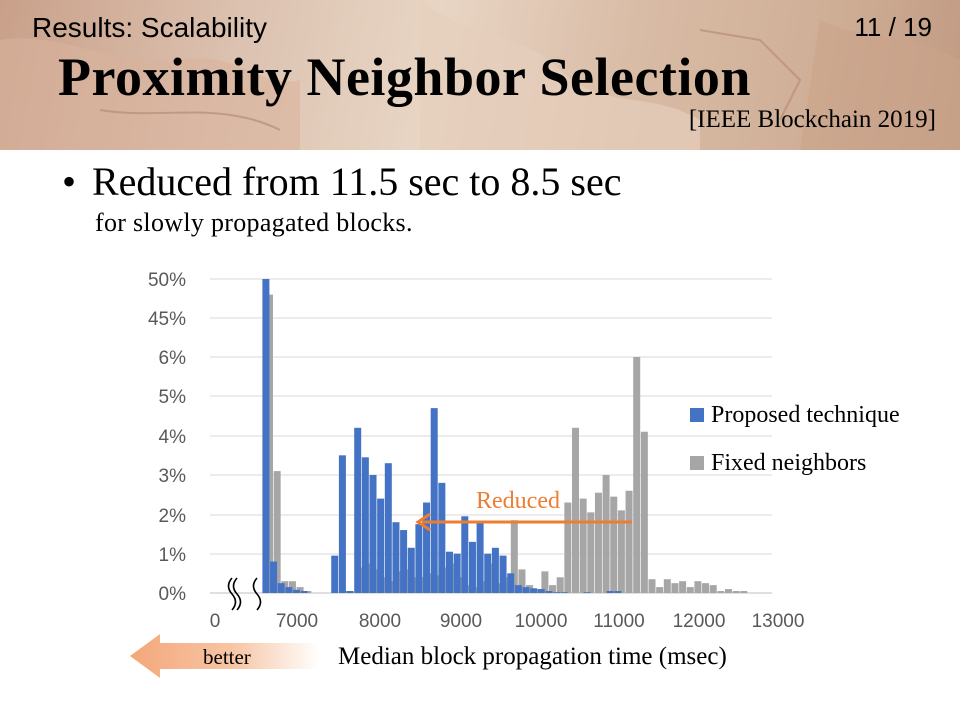 Image resolution: width=960 pixels, height=720 pixels. Describe the element at coordinates (795, 415) in the screenshot. I see `legend-item-proposed: Proposed technique` at that location.